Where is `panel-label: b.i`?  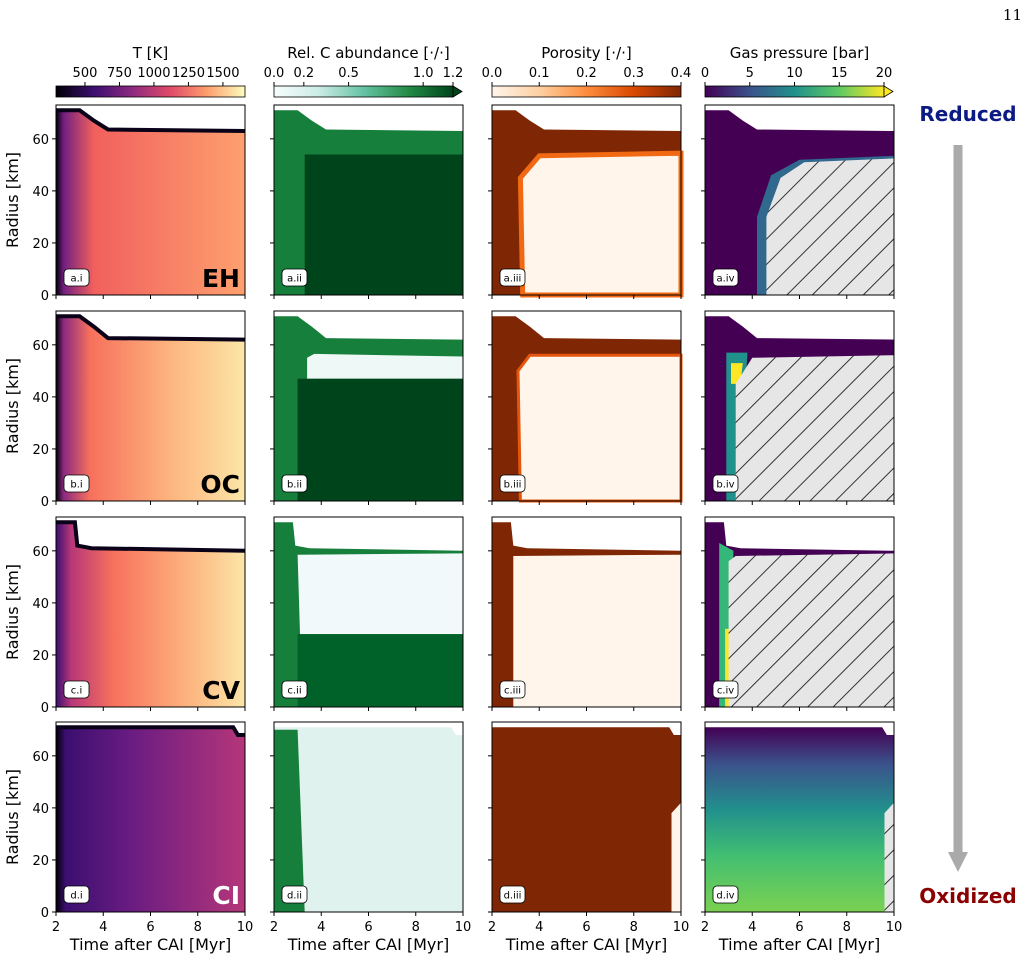
panel-label: b.i is located at coordinates (76, 485).